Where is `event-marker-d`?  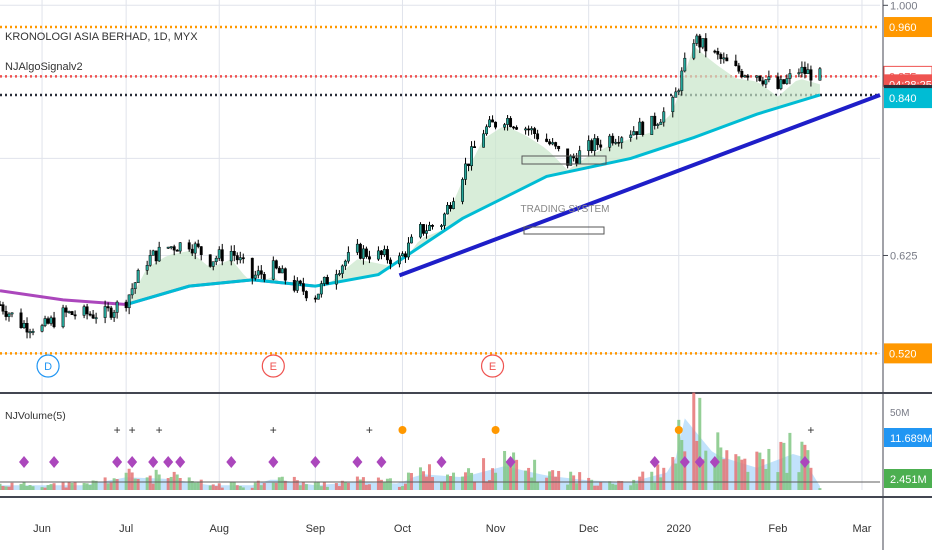
event-marker-d is located at coordinates (48, 366).